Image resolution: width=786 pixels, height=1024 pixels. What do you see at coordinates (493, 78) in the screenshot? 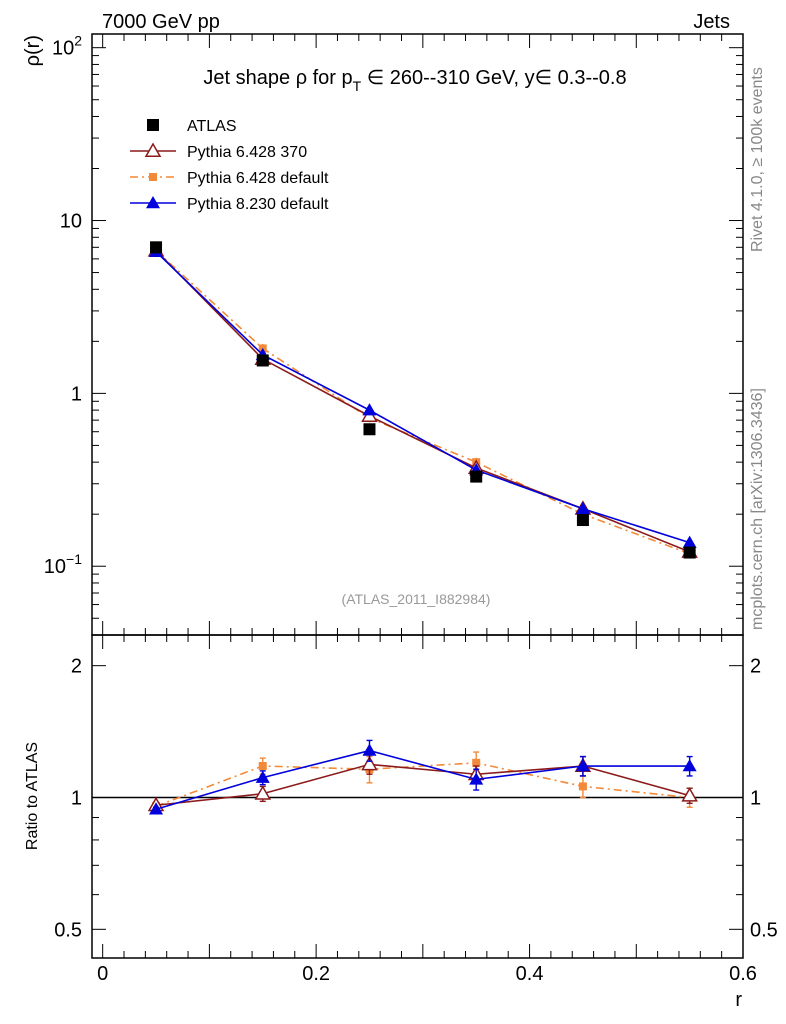
I see `plot-title-suffix: ∈ 260--310 GeV, y∈ 0.3--0.8` at bounding box center [493, 78].